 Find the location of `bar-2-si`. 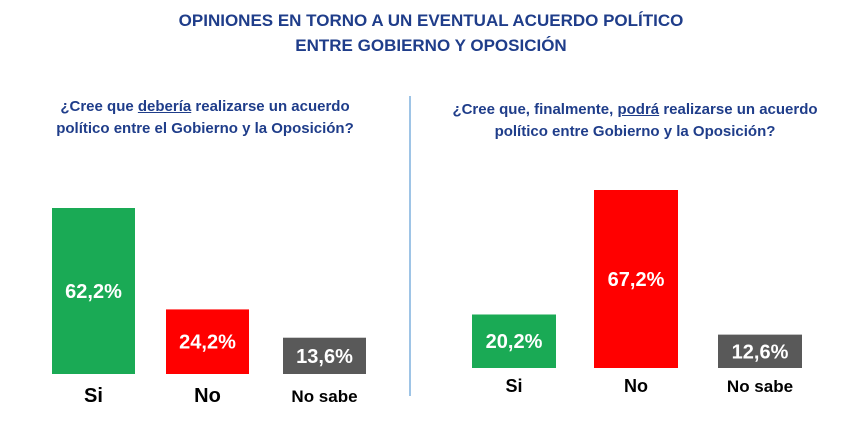

bar-2-si is located at coordinates (514, 341).